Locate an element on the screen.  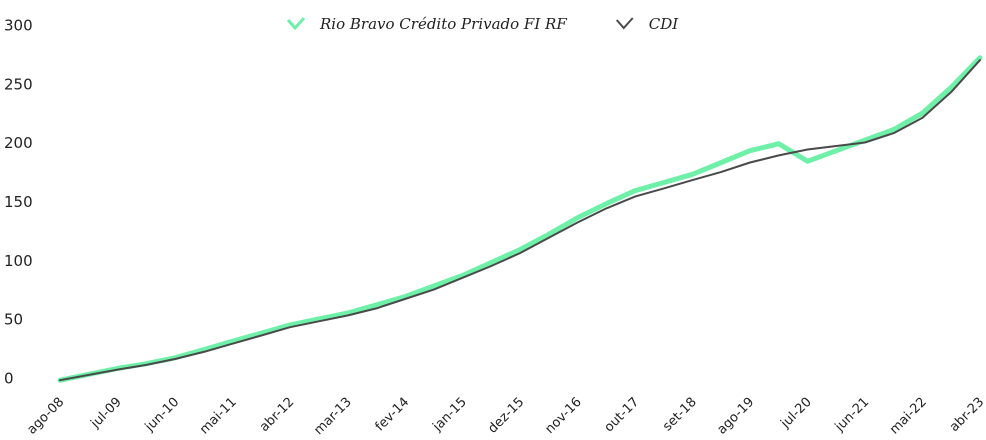
legend-label: Rio Bravo Crédito Privado FI RF is located at coordinates (443, 24).